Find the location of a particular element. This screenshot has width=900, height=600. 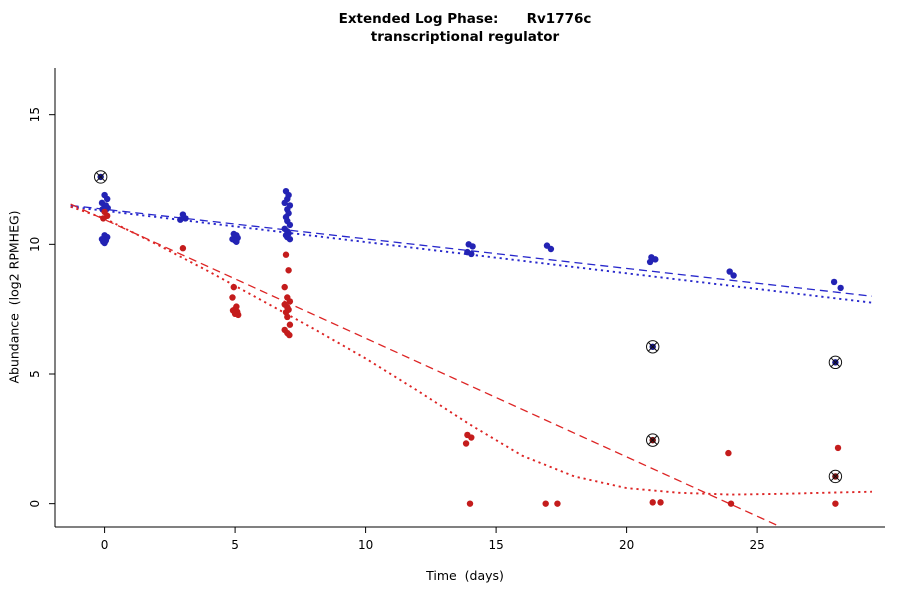

y-tick-label: 5 is located at coordinates (35, 374).